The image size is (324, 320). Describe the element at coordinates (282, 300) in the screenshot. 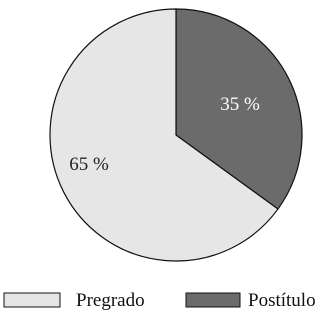

I see `legend-label-postitulo: Postítulo` at that location.